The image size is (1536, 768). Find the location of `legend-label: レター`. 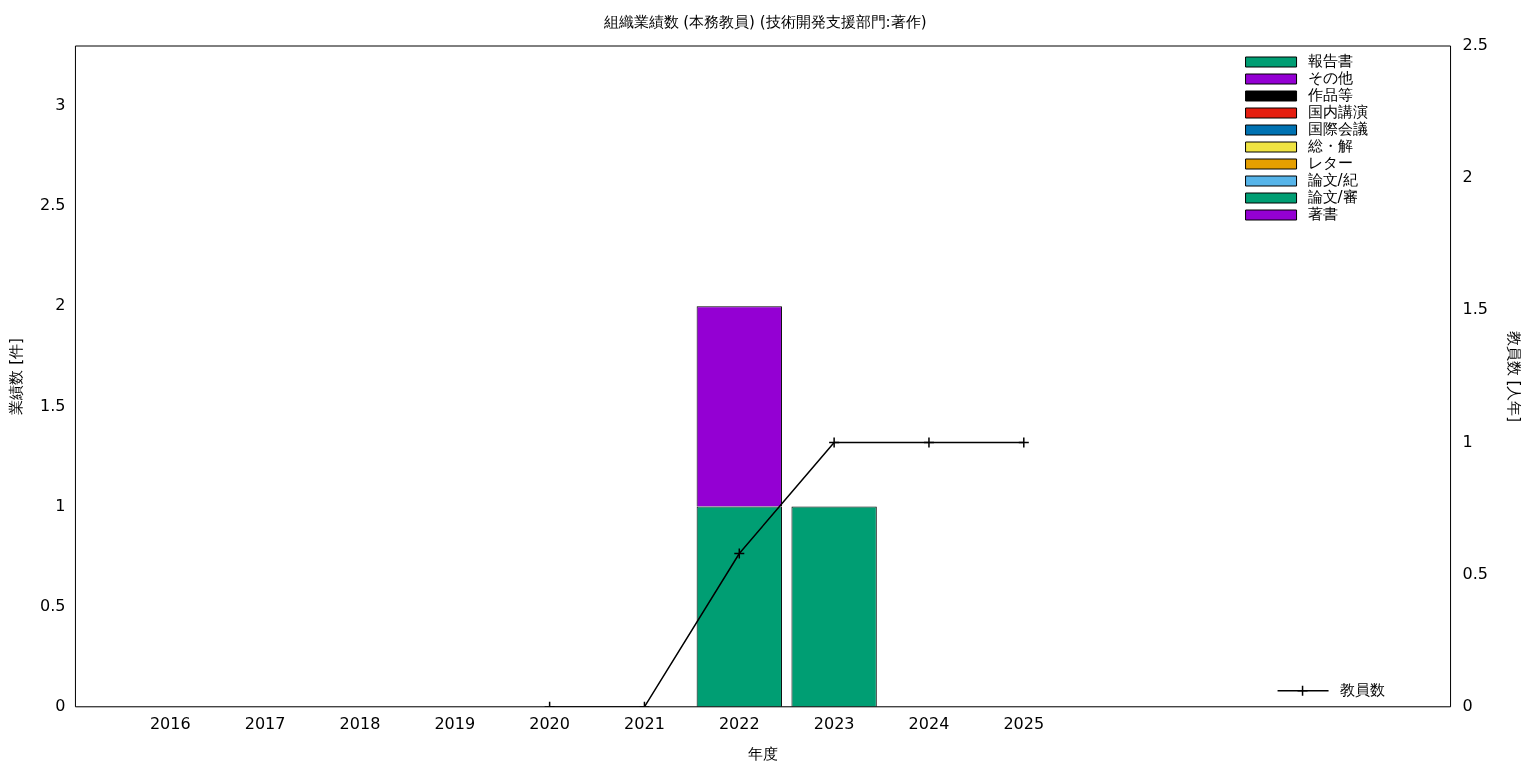

legend-label: レター is located at coordinates (1330, 162).